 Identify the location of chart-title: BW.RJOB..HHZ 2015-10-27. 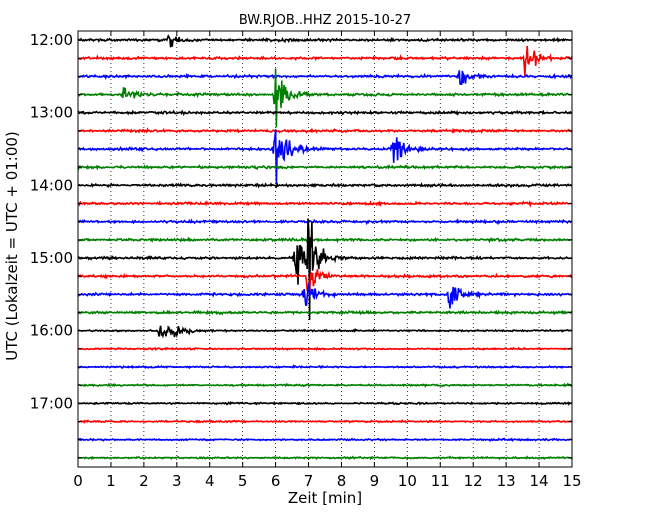
(325, 20).